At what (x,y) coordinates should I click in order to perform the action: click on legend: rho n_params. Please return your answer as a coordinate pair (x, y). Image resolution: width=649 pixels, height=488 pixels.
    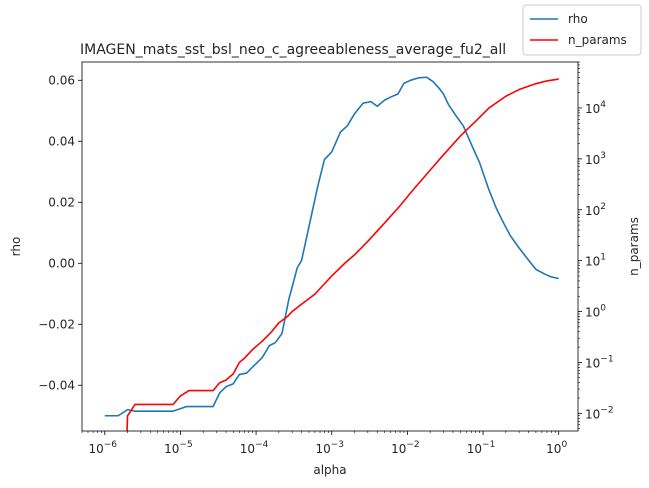
    Looking at the image, I should click on (582, 30).